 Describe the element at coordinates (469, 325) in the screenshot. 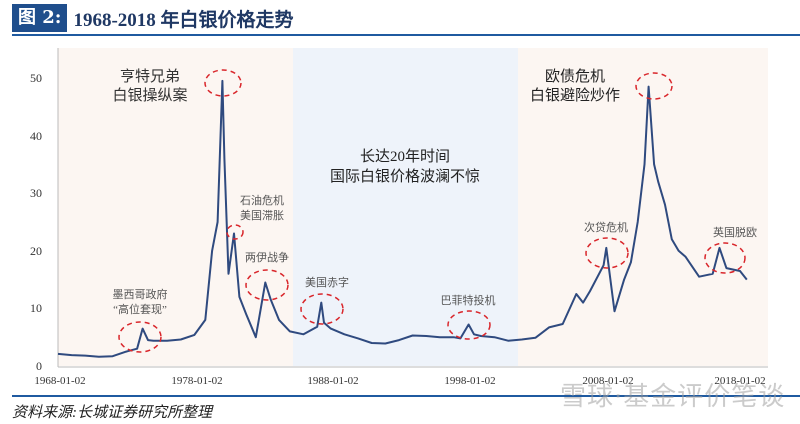

I see `circle-buffett` at that location.